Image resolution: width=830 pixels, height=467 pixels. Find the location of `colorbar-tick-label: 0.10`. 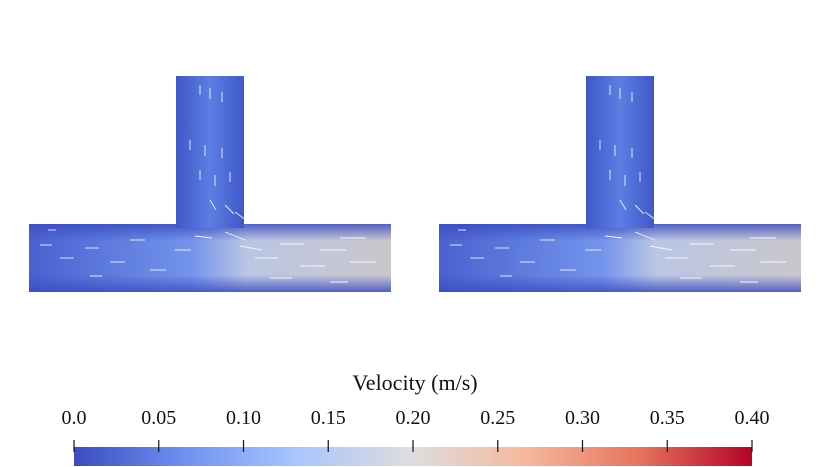

colorbar-tick-label: 0.10 is located at coordinates (243, 418).